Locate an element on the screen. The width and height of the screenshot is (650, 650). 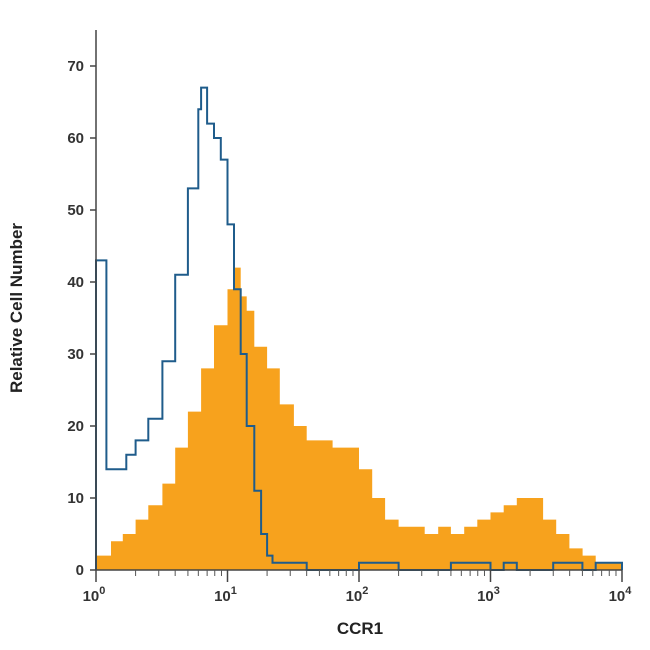
y-tick-label: 30 is located at coordinates (75, 354).